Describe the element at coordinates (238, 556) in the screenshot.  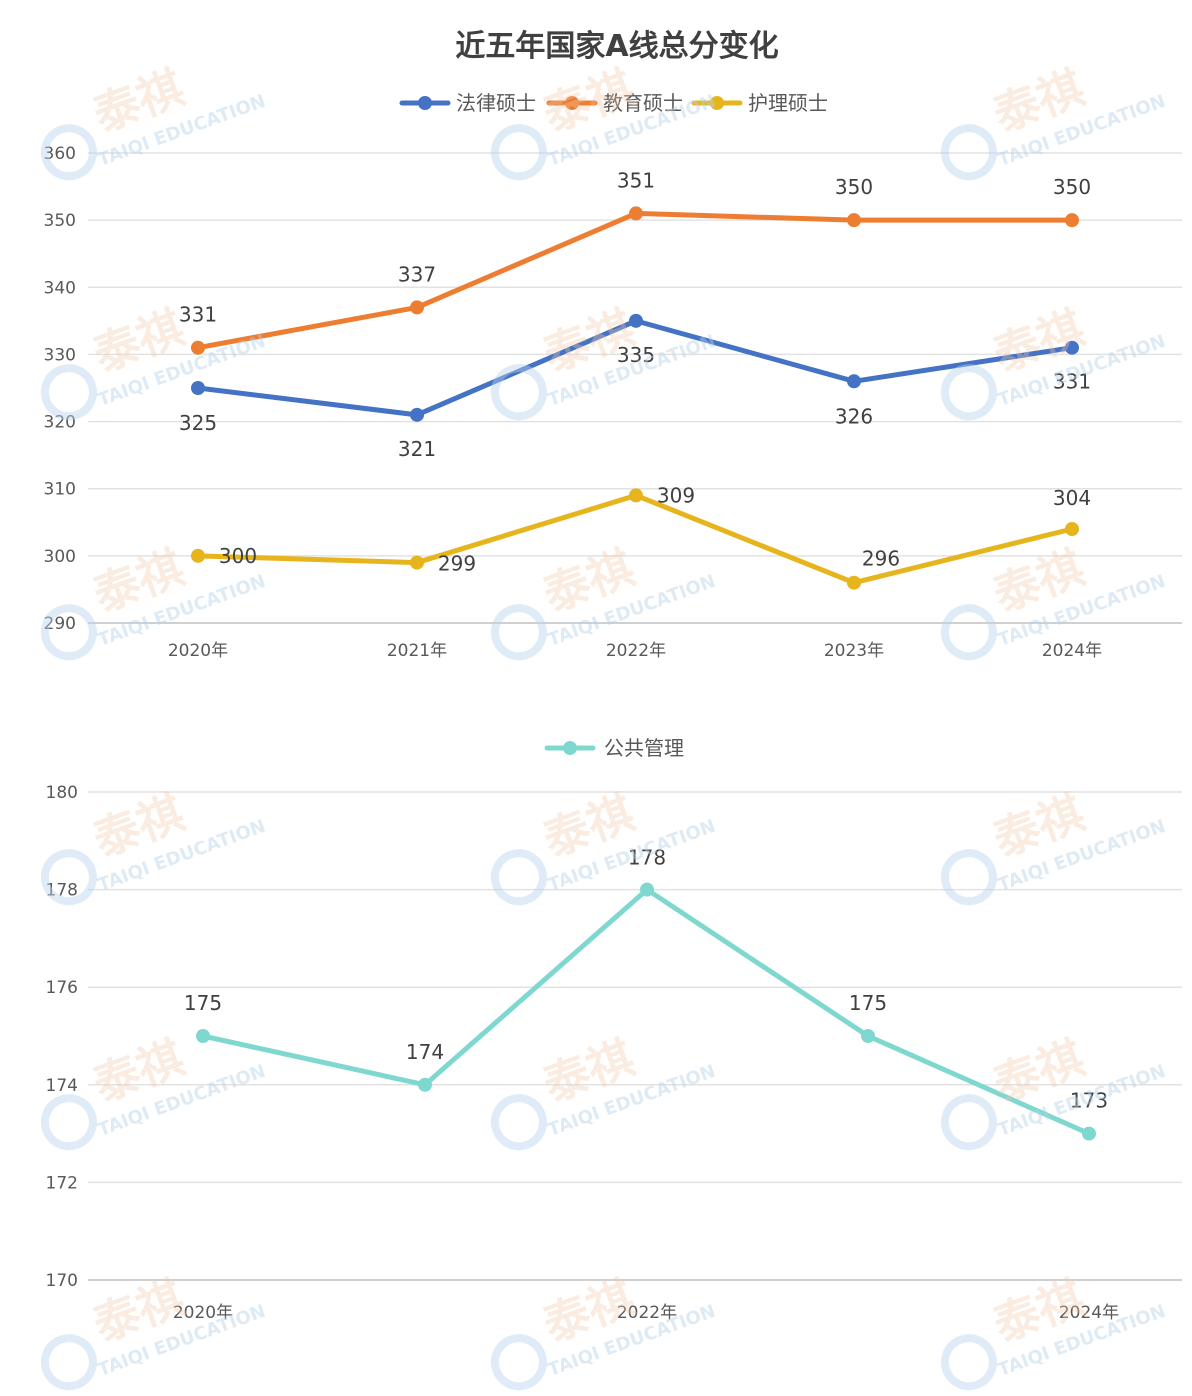
I see `data-label: 300` at that location.